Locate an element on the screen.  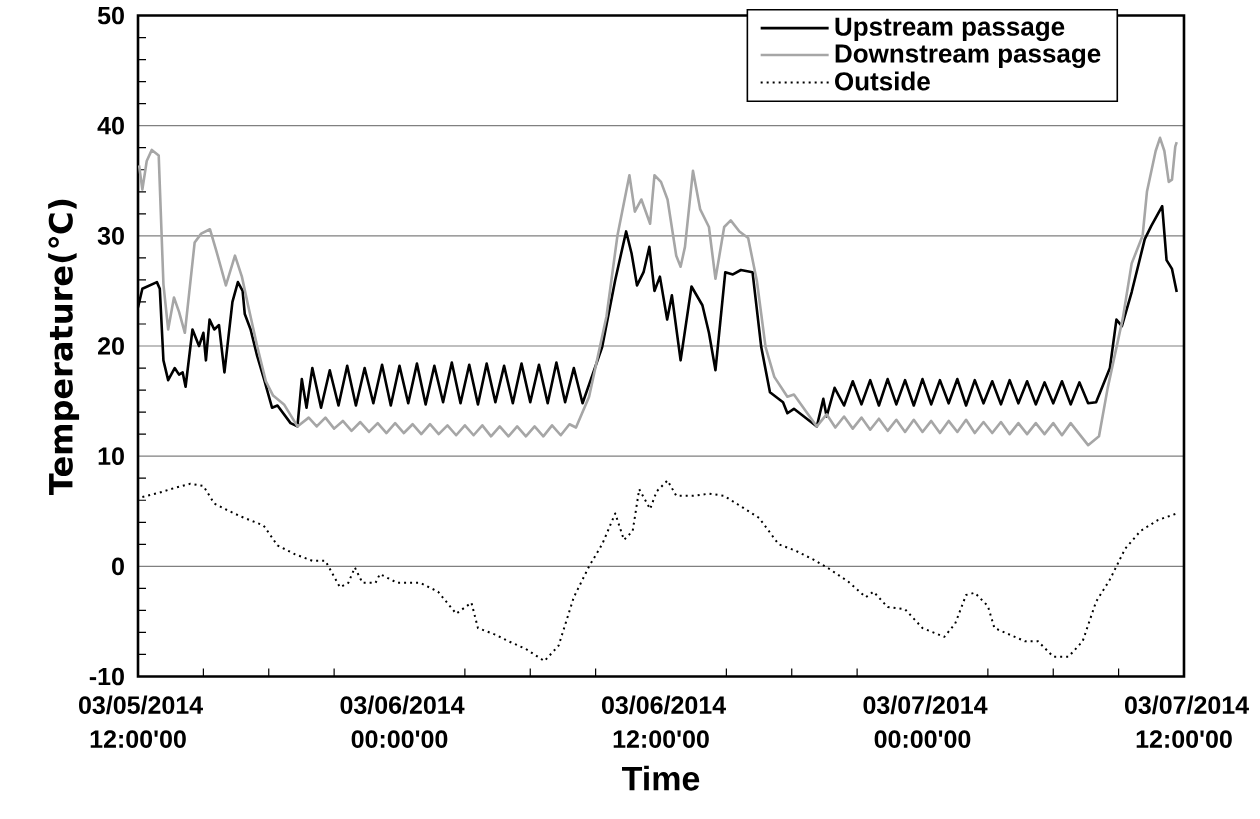
y-tick-label: 10 is located at coordinates (111, 456).